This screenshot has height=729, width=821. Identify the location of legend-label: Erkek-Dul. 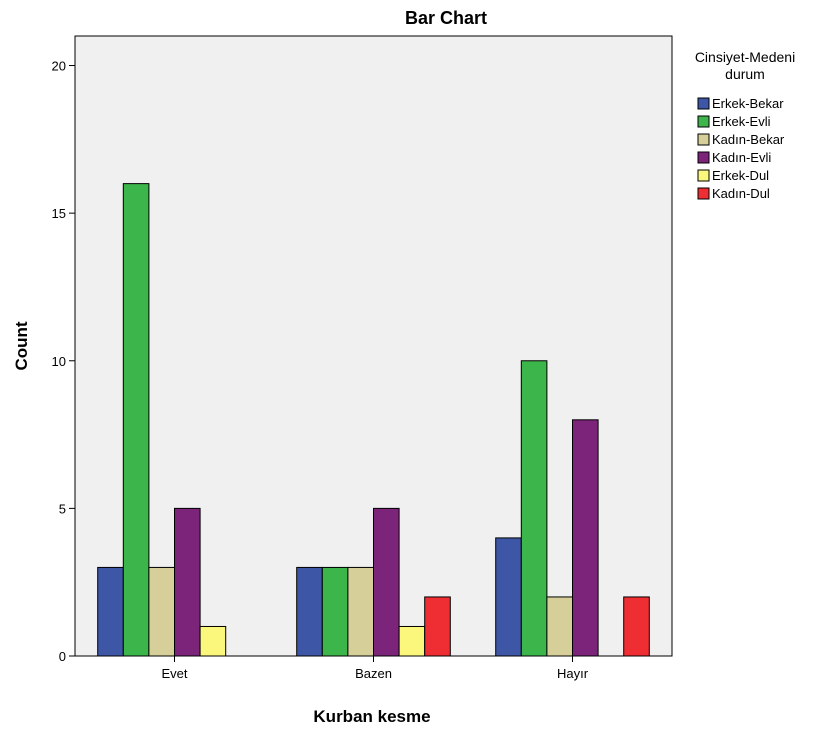
(740, 175).